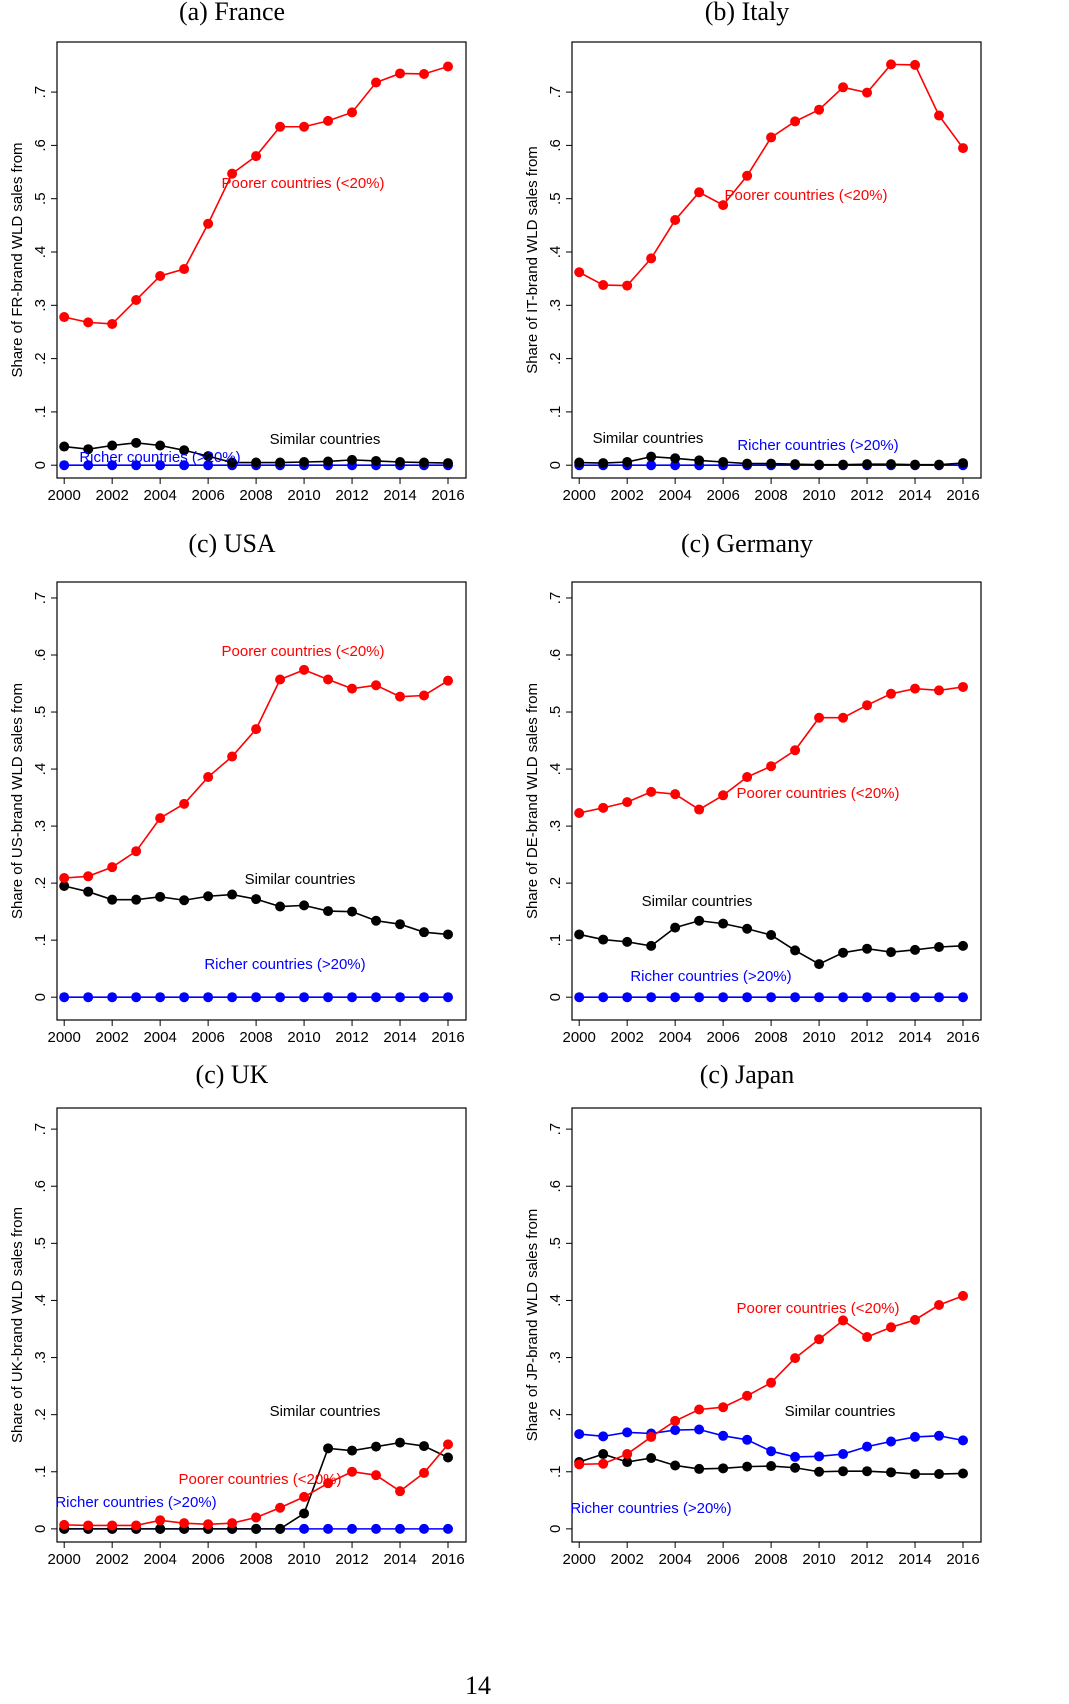 This screenshot has width=1069, height=1704. Describe the element at coordinates (40, 358) in the screenshot. I see `y-tick-label: .2` at that location.